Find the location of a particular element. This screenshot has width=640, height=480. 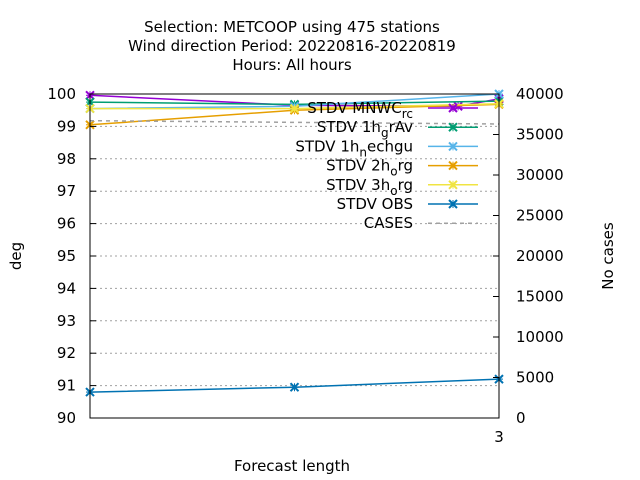

legend-entry: STDV MNWCrc is located at coordinates (392, 110).